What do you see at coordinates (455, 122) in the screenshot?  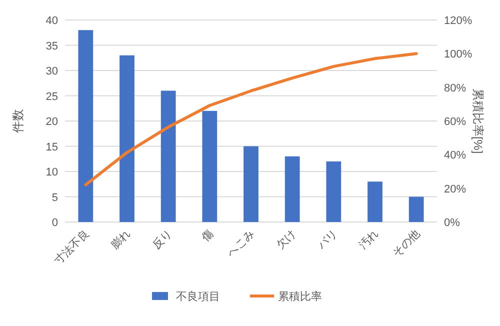 I see `y2-tick-label: 60%` at bounding box center [455, 122].